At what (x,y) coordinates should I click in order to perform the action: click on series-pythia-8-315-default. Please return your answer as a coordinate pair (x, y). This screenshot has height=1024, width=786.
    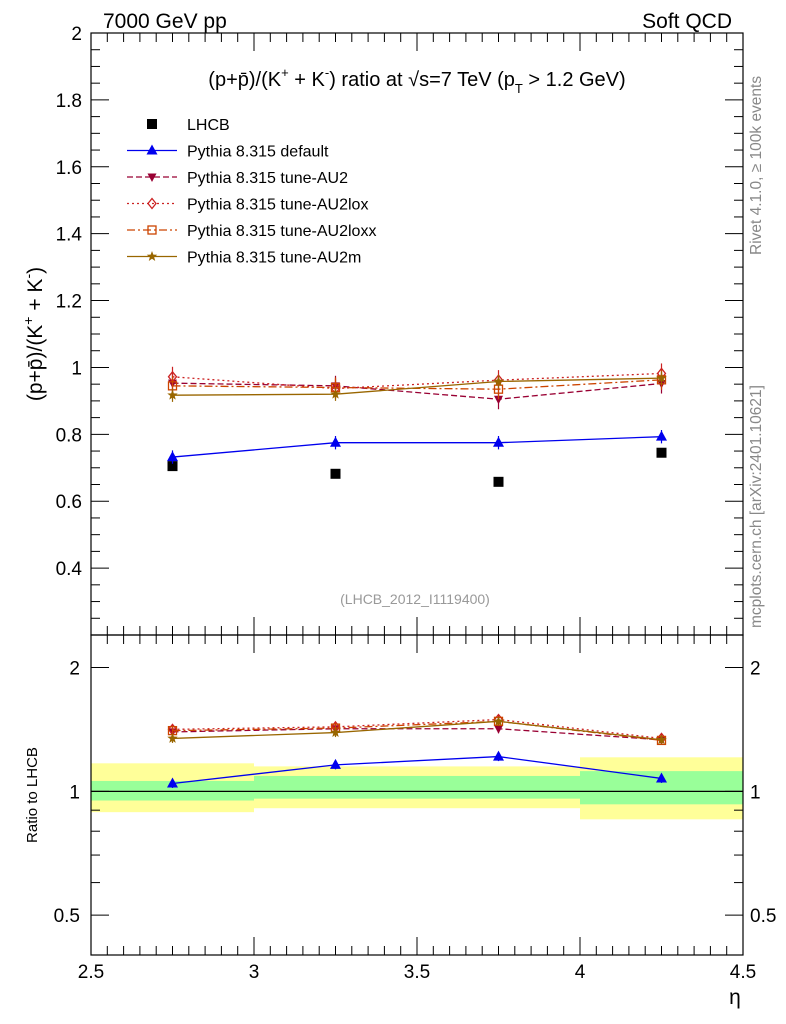
    Looking at the image, I should click on (417, 446).